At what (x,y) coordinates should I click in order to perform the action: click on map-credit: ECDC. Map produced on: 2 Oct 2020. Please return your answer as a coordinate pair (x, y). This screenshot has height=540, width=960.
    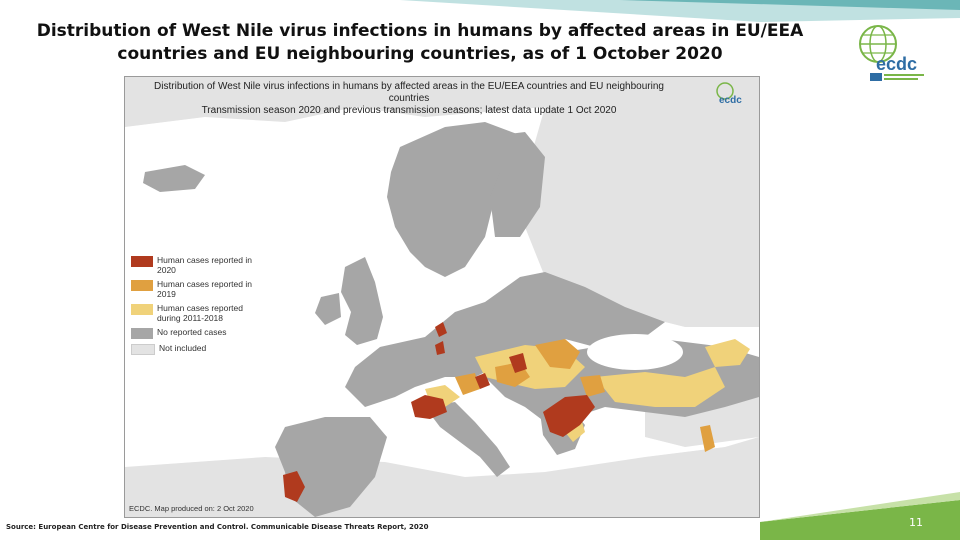
    Looking at the image, I should click on (191, 508).